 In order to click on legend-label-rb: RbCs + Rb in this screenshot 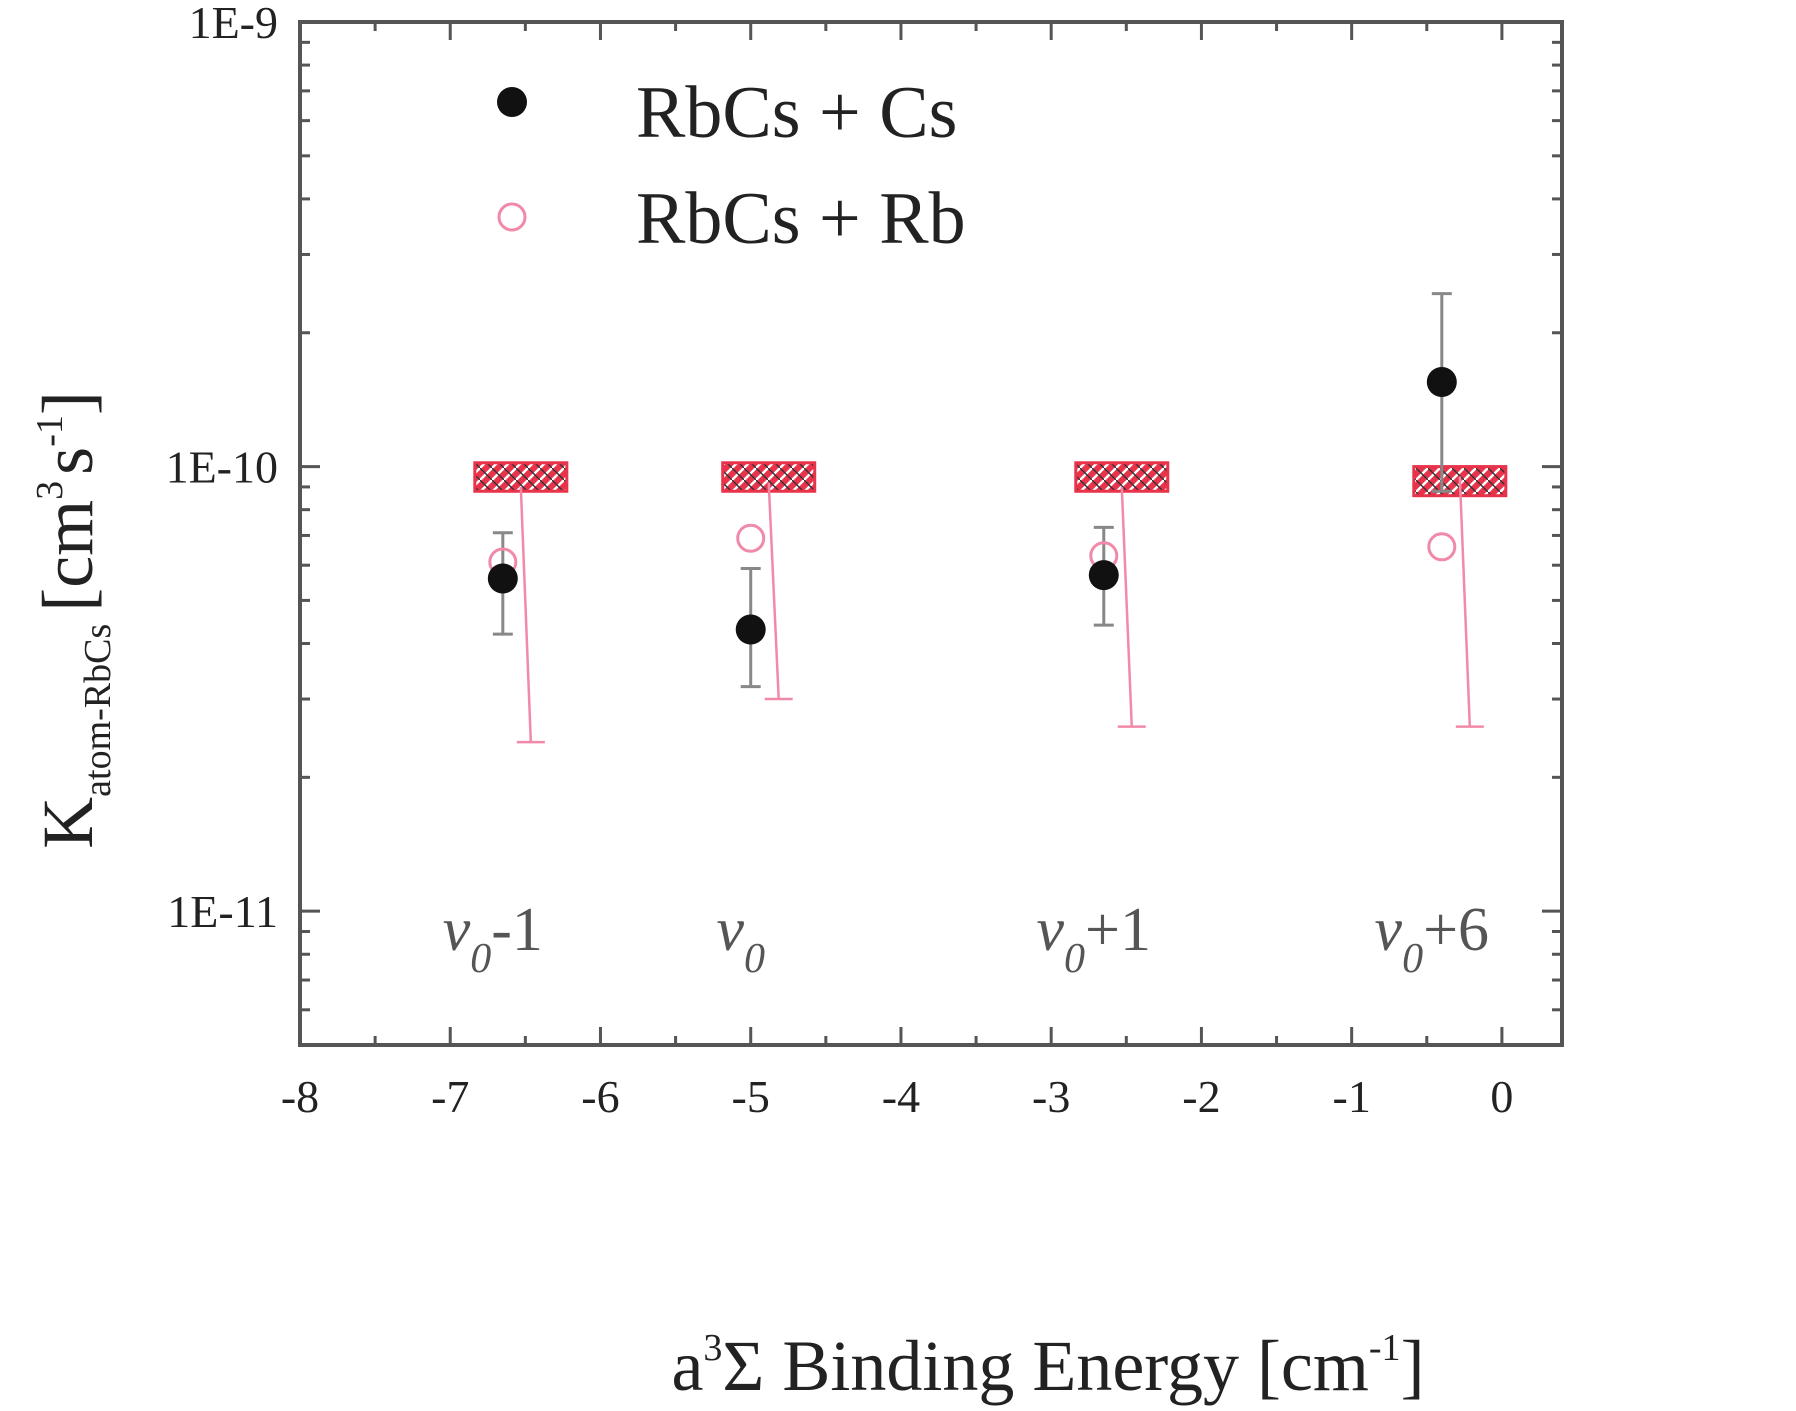, I will do `click(801, 219)`.